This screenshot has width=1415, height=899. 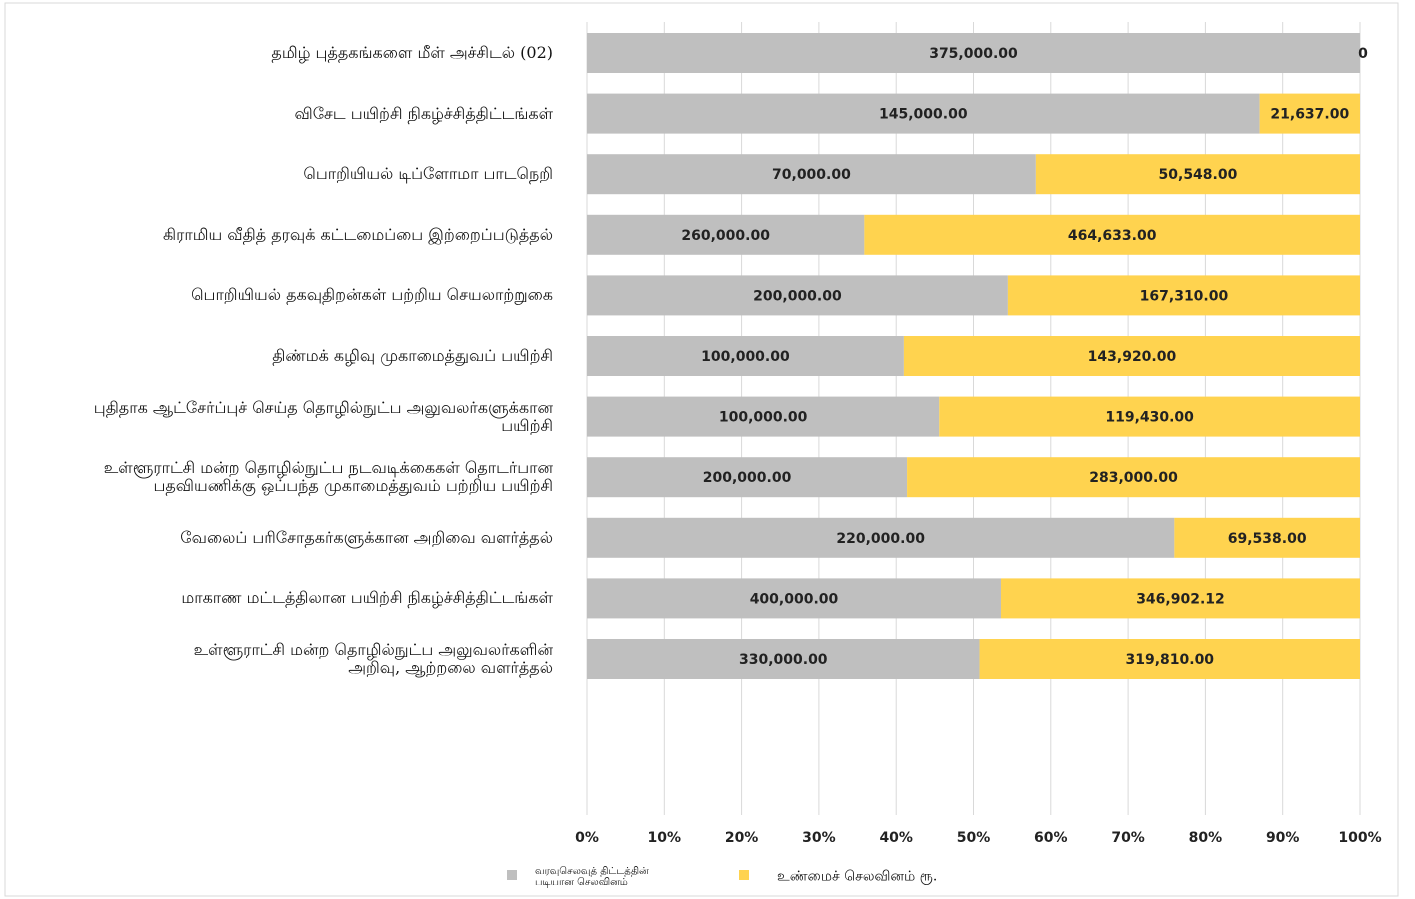 What do you see at coordinates (819, 838) in the screenshot?
I see `x-tick-label: 30%` at bounding box center [819, 838].